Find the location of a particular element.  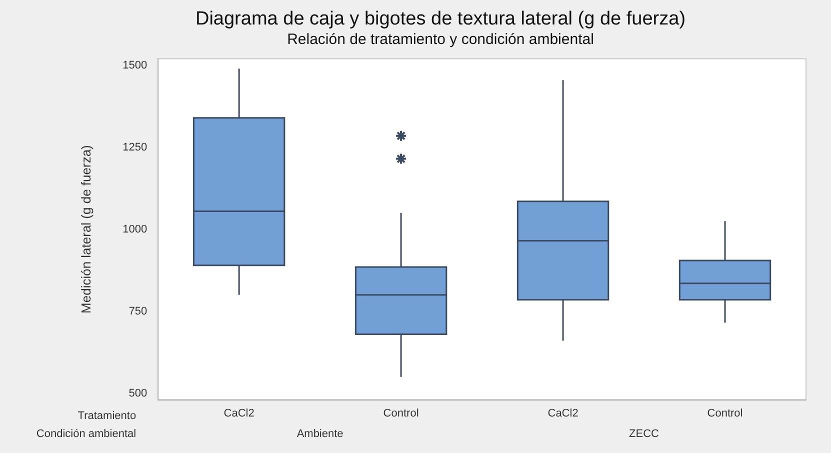

y-tick-label: 1500 is located at coordinates (135, 65).